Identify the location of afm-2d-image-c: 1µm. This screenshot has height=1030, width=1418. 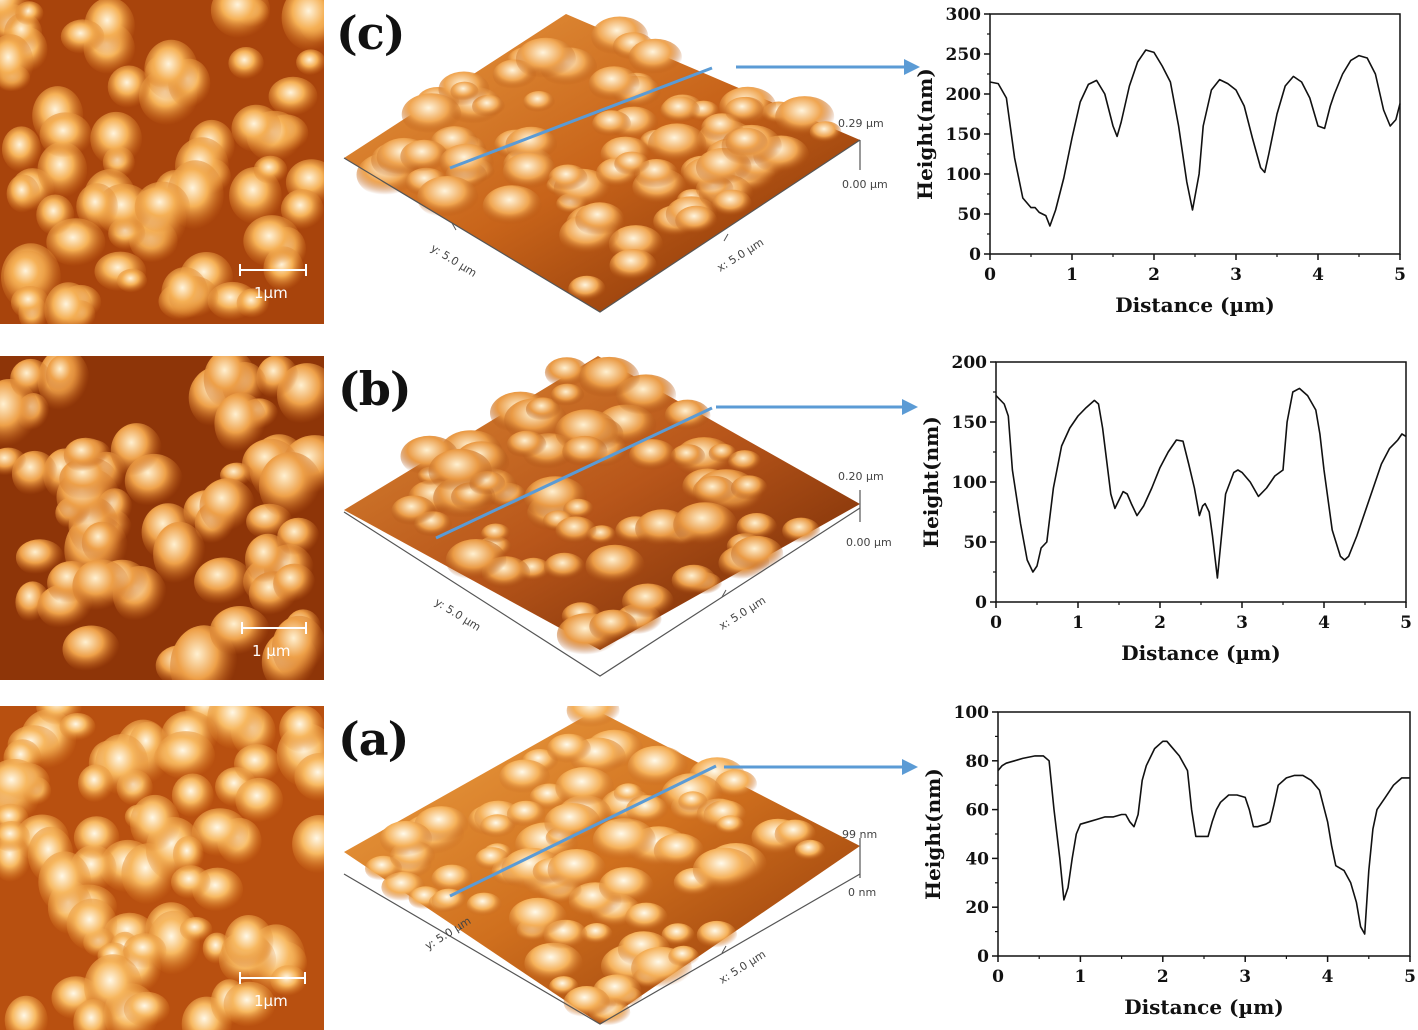
(162, 162).